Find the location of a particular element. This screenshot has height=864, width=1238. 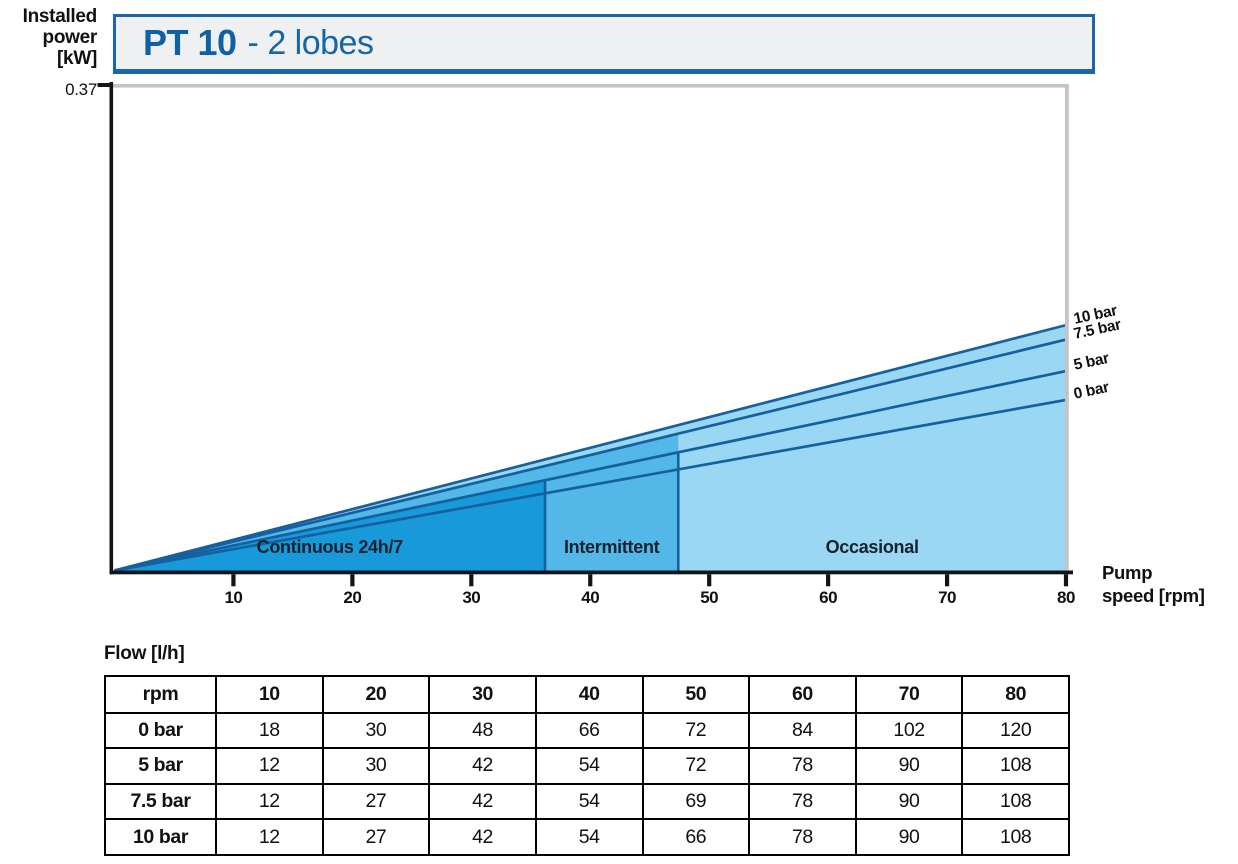

flow-cell: 69 is located at coordinates (696, 801).